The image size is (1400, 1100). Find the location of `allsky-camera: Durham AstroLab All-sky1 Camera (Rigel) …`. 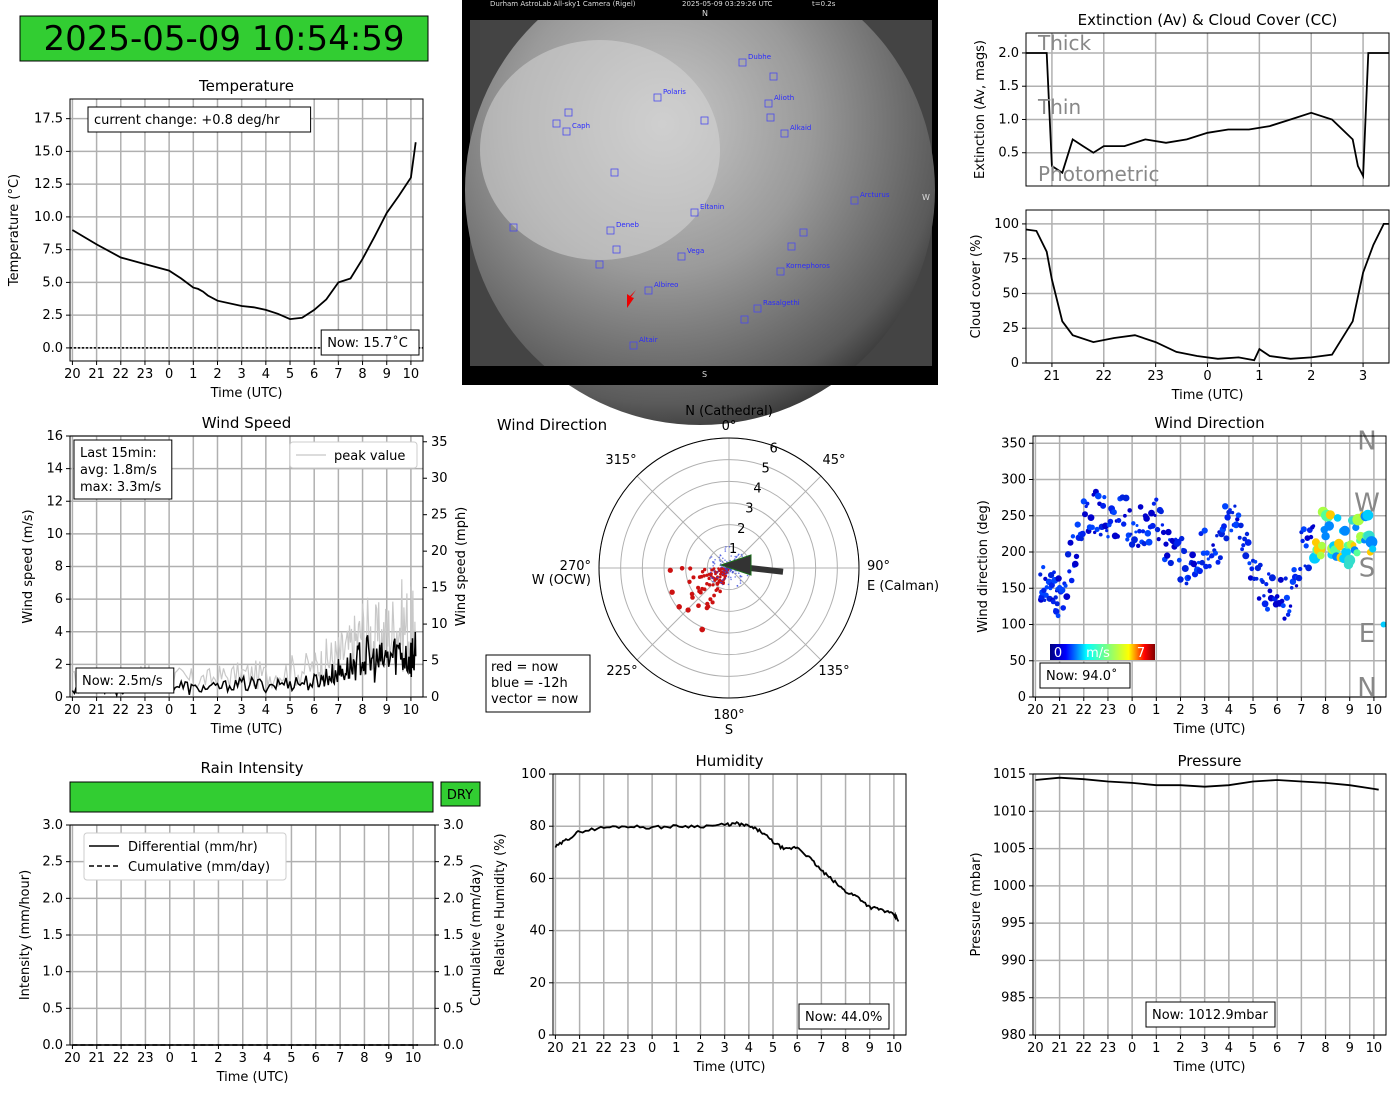

allsky-camera: Durham AstroLab All-sky1 Camera (Rigel) … is located at coordinates (700, 212).